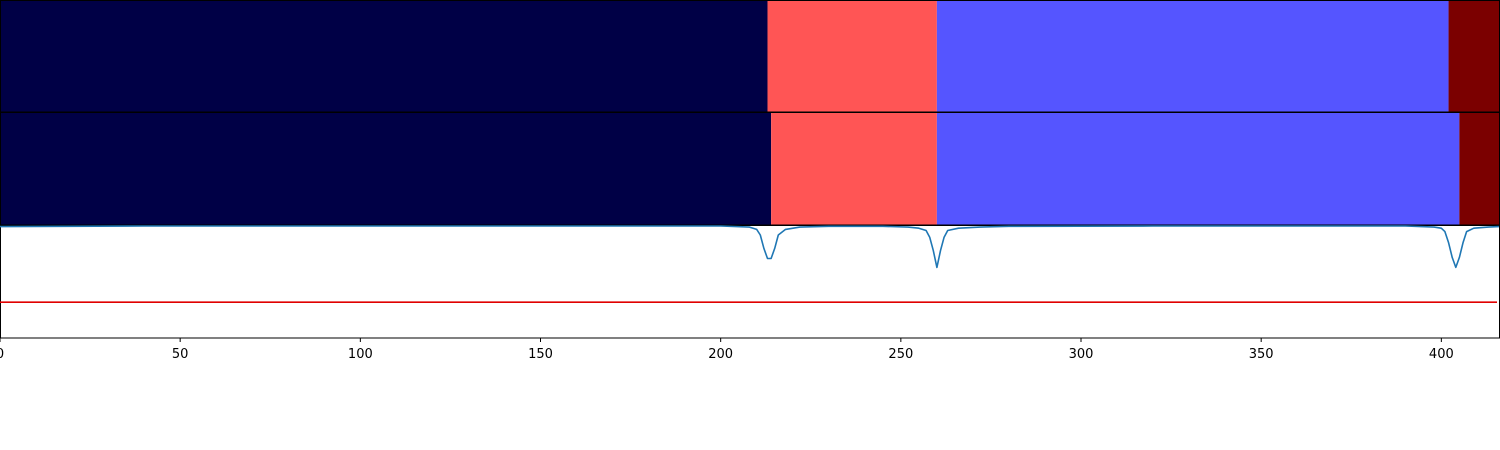 The width and height of the screenshot is (1500, 450). Describe the element at coordinates (540, 354) in the screenshot. I see `x-tick-label: 150` at that location.